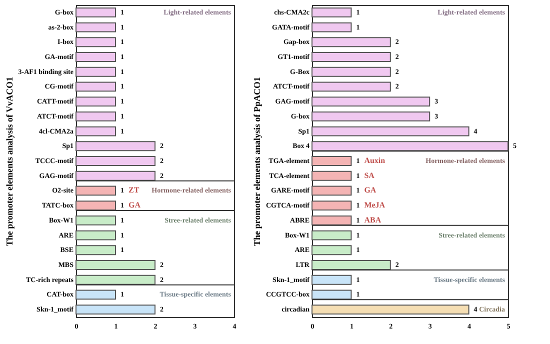 The width and height of the screenshot is (550, 344). Describe the element at coordinates (375, 205) in the screenshot. I see `annotation: MeJA` at that location.